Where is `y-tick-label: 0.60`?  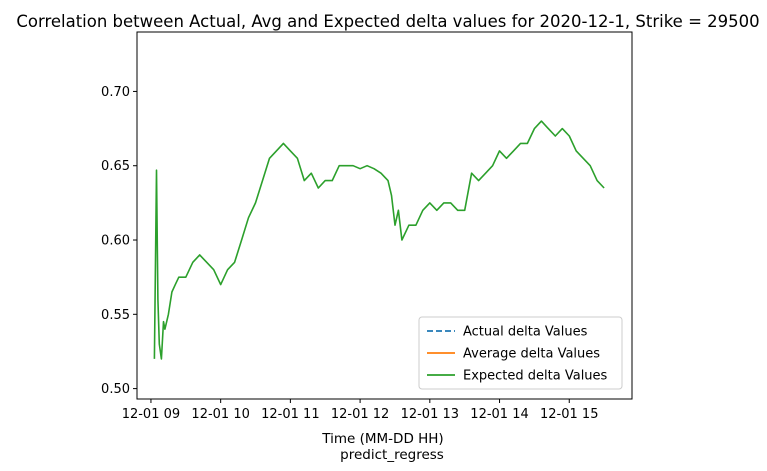 y-tick-label: 0.60 is located at coordinates (115, 241).